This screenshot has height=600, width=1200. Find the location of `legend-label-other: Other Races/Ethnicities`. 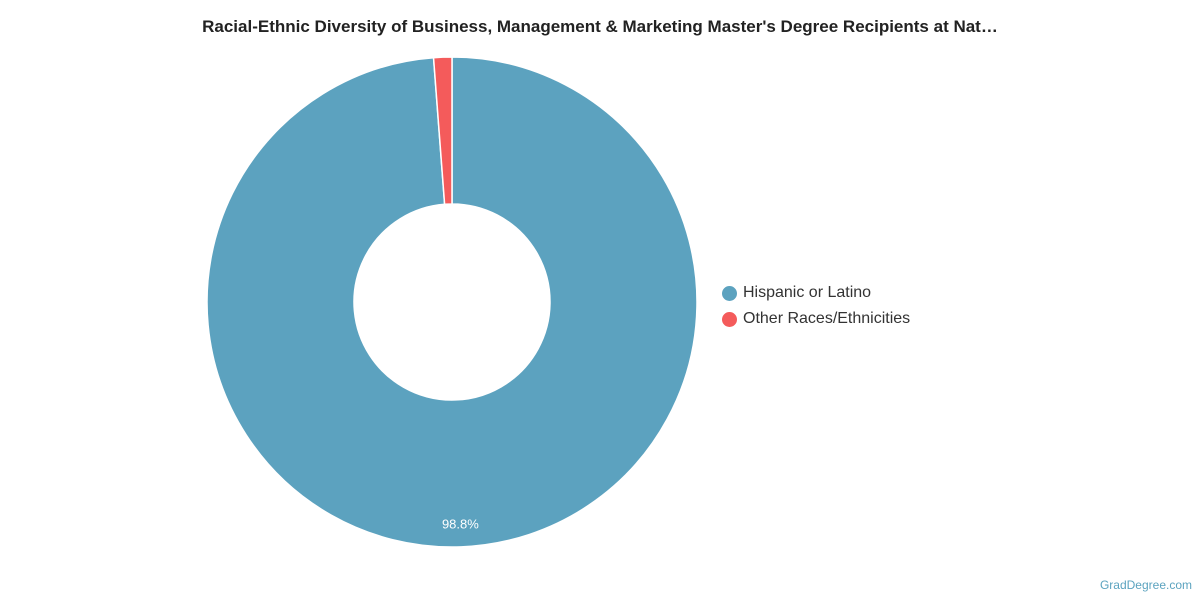

legend-label-other: Other Races/Ethnicities is located at coordinates (827, 318).